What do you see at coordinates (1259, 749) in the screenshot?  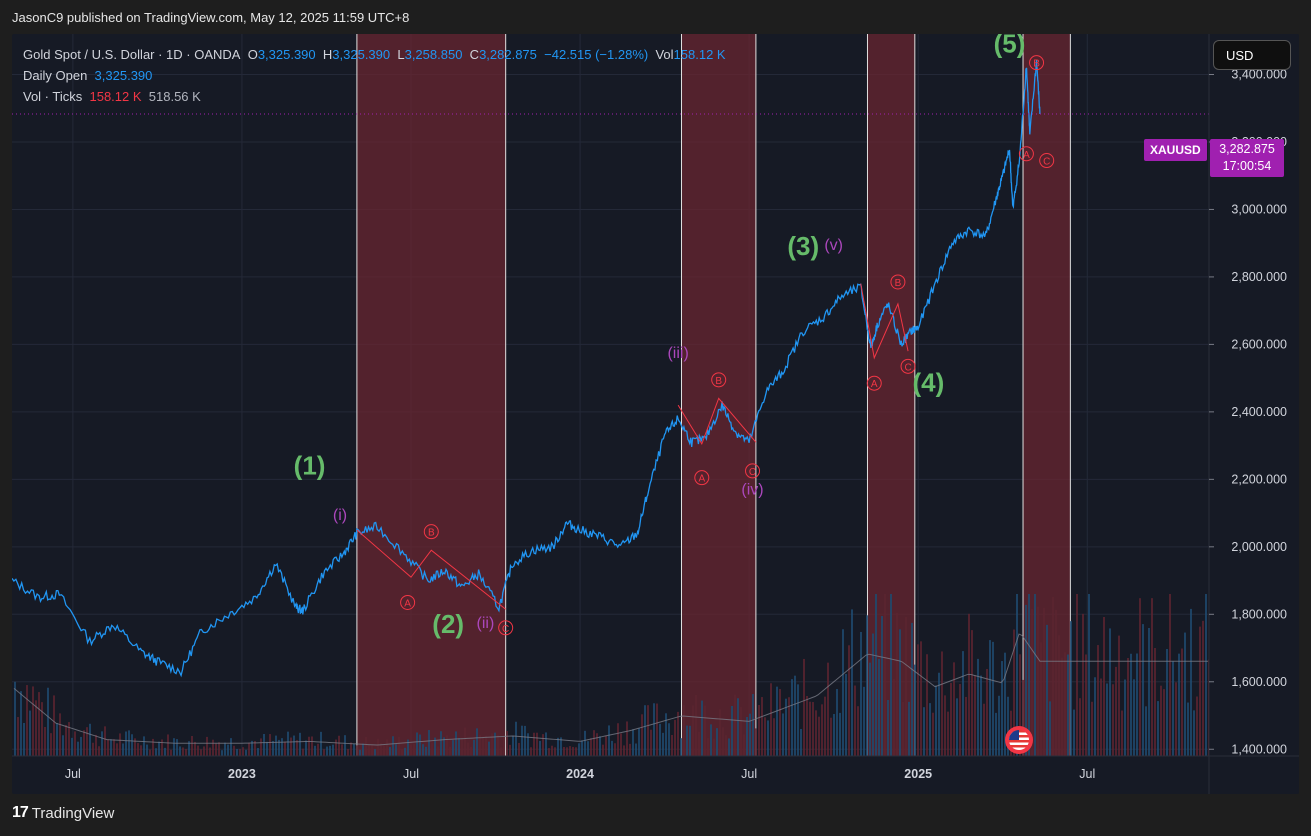 I see `price-axis-label: 1,400.000` at bounding box center [1259, 749].